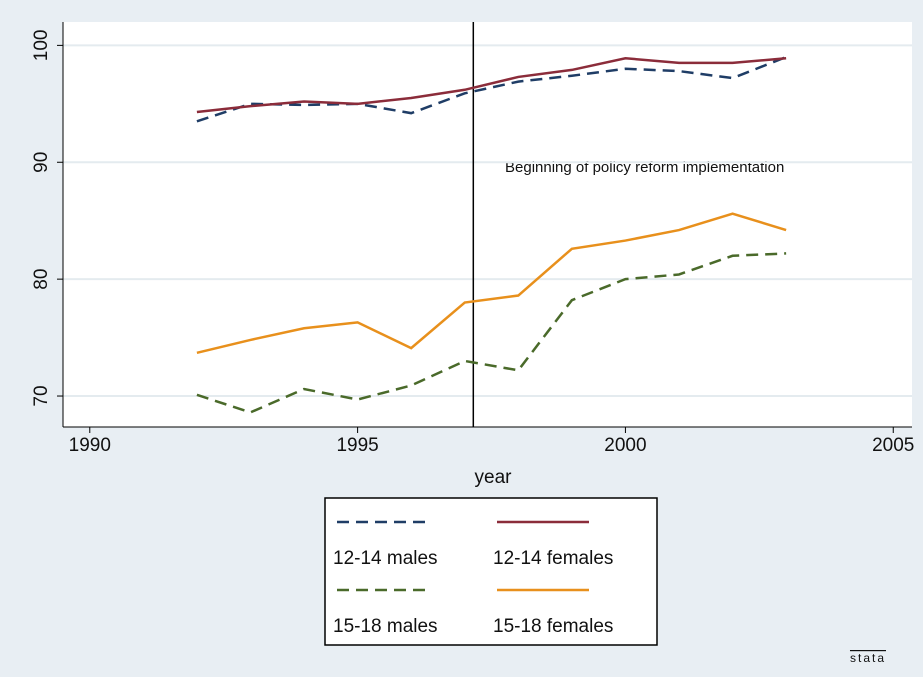 This screenshot has height=677, width=923. Describe the element at coordinates (385, 626) in the screenshot. I see `legend-label: 15-18 males` at that location.